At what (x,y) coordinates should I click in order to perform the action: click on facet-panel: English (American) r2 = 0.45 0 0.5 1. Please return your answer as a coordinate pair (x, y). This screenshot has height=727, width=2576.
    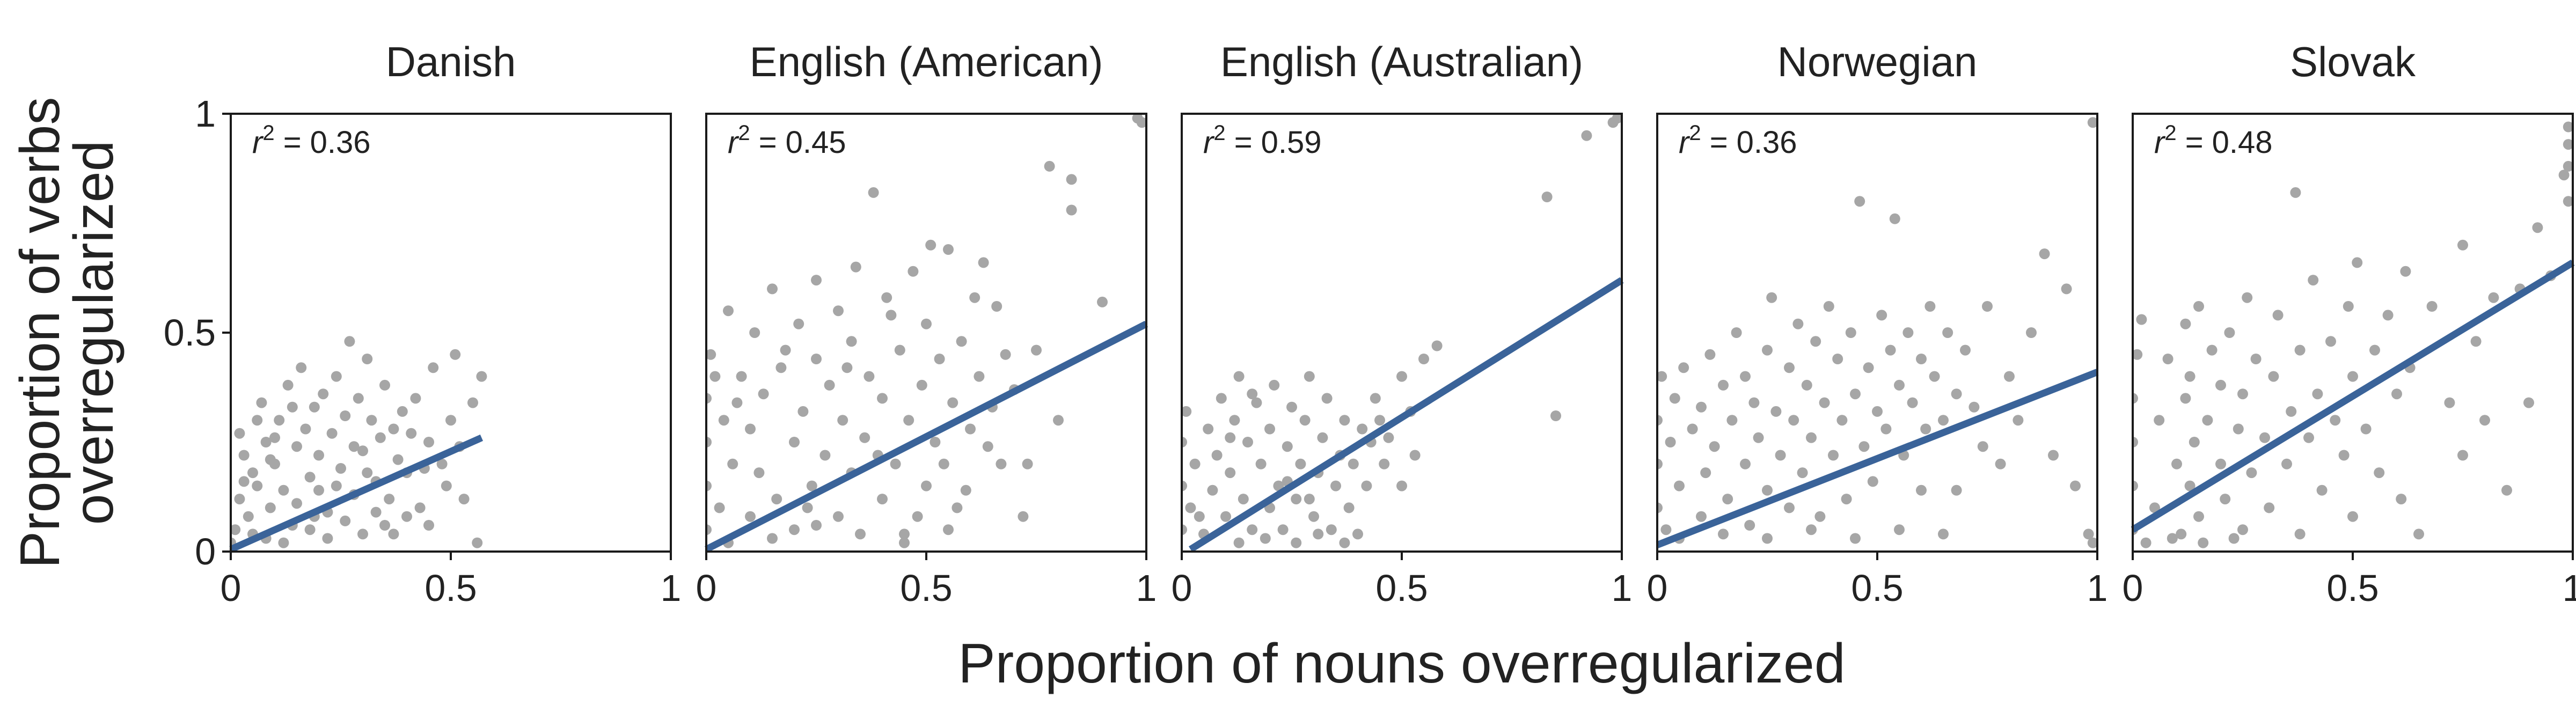
    Looking at the image, I should click on (926, 323).